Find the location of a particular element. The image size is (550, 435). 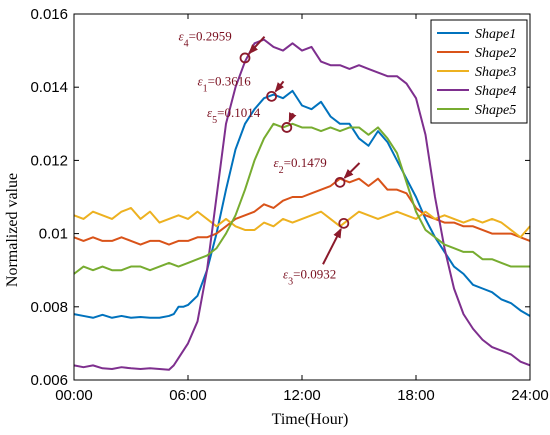

legend-label-shape5: Shape5 is located at coordinates (495, 110).